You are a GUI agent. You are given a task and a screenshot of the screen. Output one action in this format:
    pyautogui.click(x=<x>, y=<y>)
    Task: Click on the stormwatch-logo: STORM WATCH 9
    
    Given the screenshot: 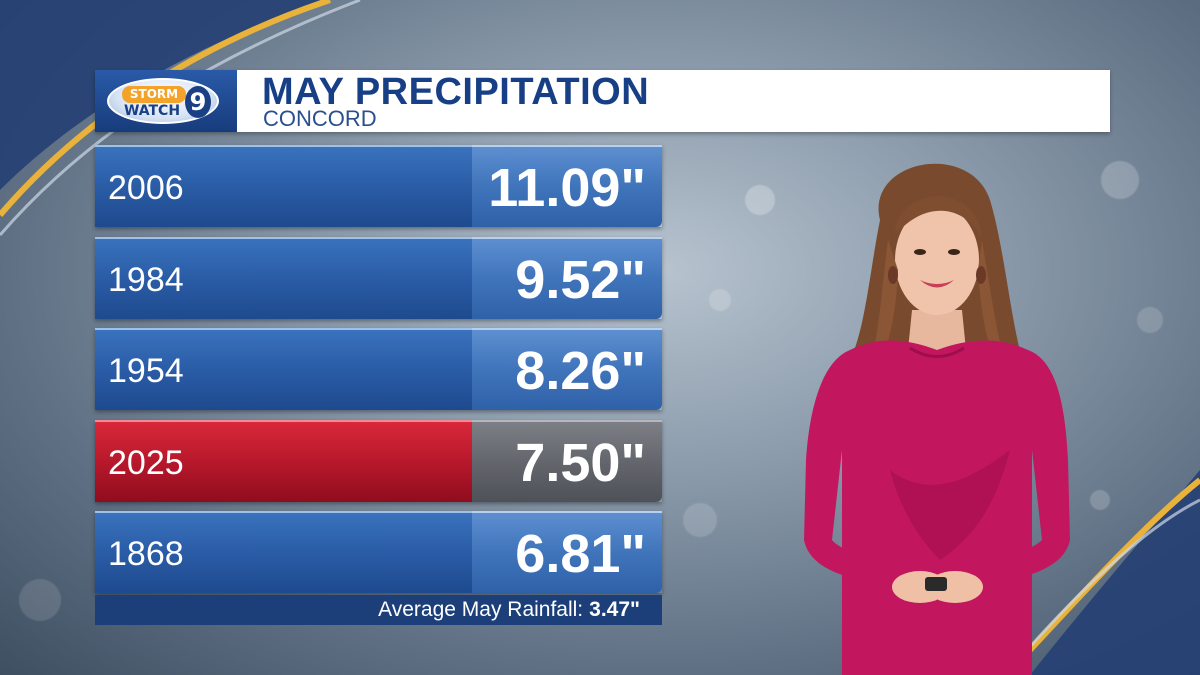 What is the action you would take?
    pyautogui.click(x=163, y=101)
    